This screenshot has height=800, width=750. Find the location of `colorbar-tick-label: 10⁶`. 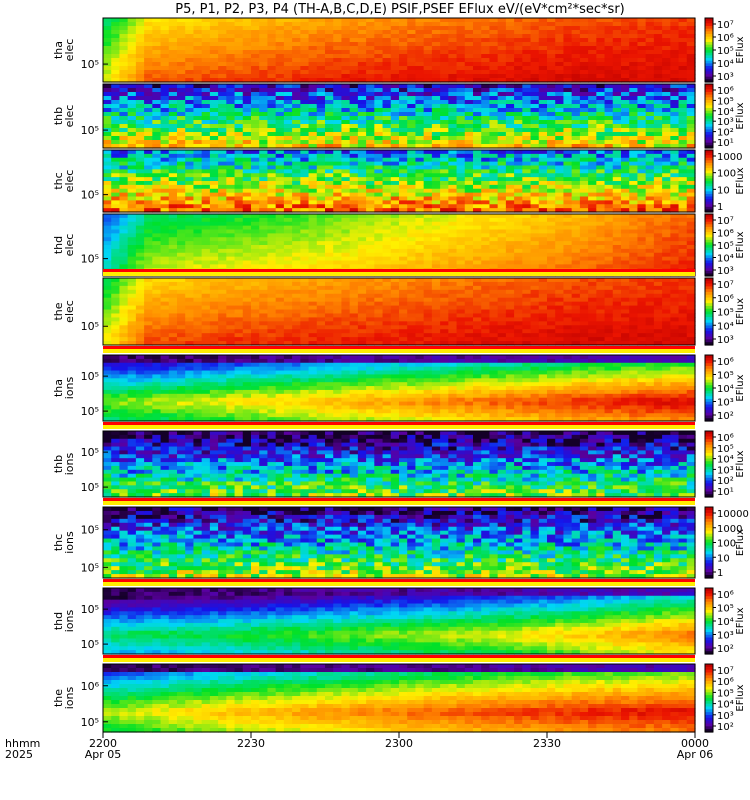

colorbar-tick-label: 10⁶ is located at coordinates (725, 234).